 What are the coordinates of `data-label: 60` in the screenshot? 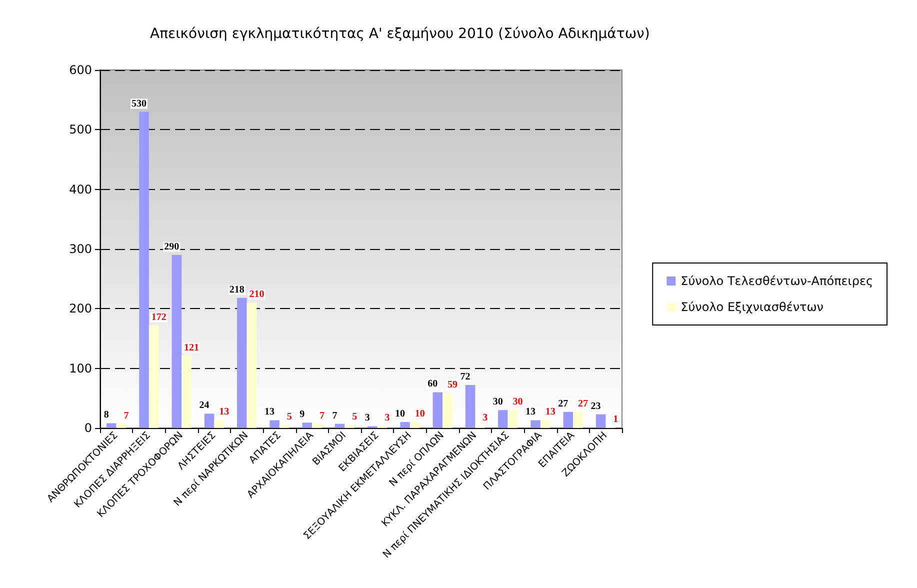 It's located at (433, 384).